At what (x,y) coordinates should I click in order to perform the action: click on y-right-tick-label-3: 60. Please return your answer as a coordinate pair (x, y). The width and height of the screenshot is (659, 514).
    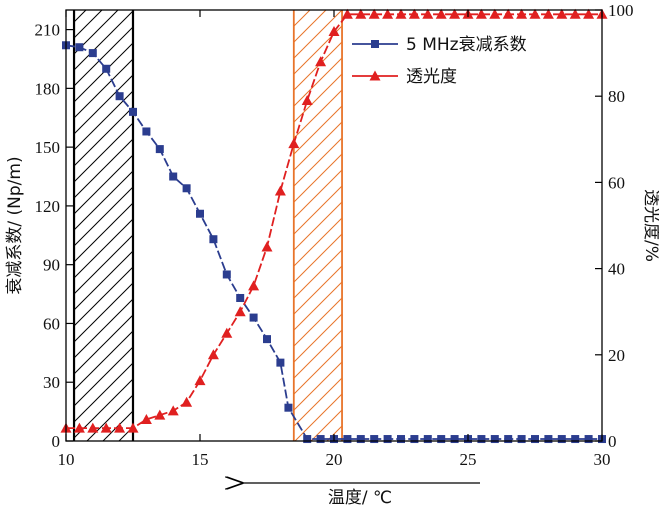
    Looking at the image, I should click on (616, 182).